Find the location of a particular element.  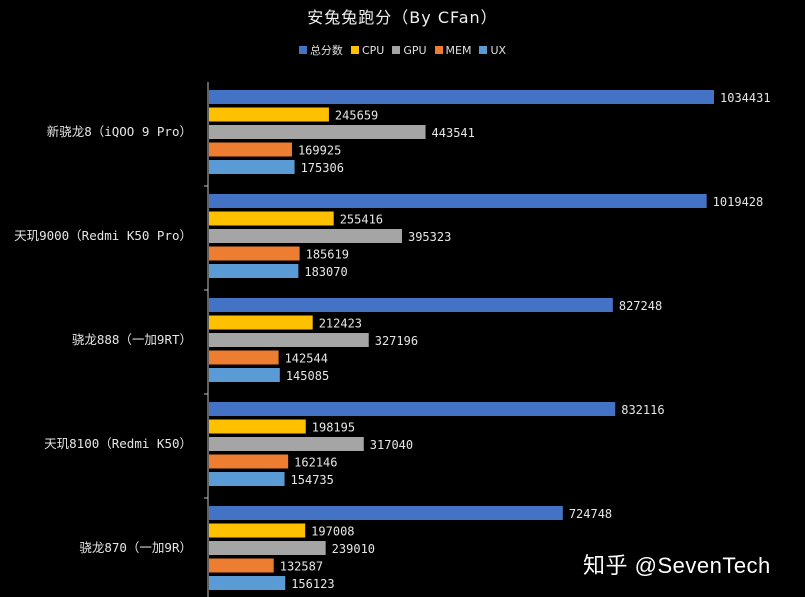

category-label: 骁龙870（一加9R） is located at coordinates (135, 547).